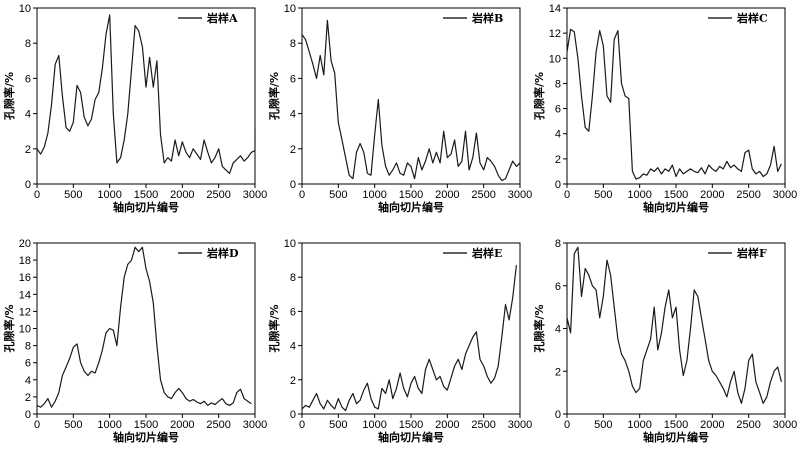 This screenshot has width=800, height=453. What do you see at coordinates (558, 110) in the screenshot?
I see `y-tick-label-c: 6` at bounding box center [558, 110].